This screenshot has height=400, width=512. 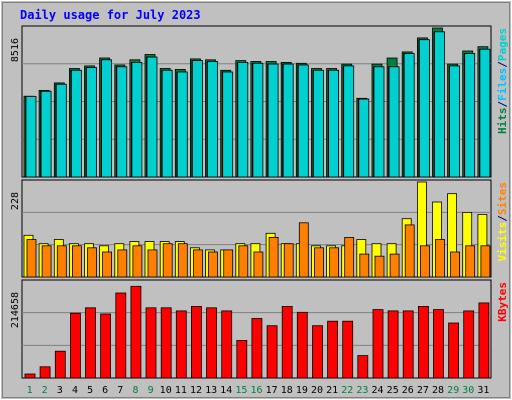 I want to click on y-max-label: 214658, so click(x=15, y=310).